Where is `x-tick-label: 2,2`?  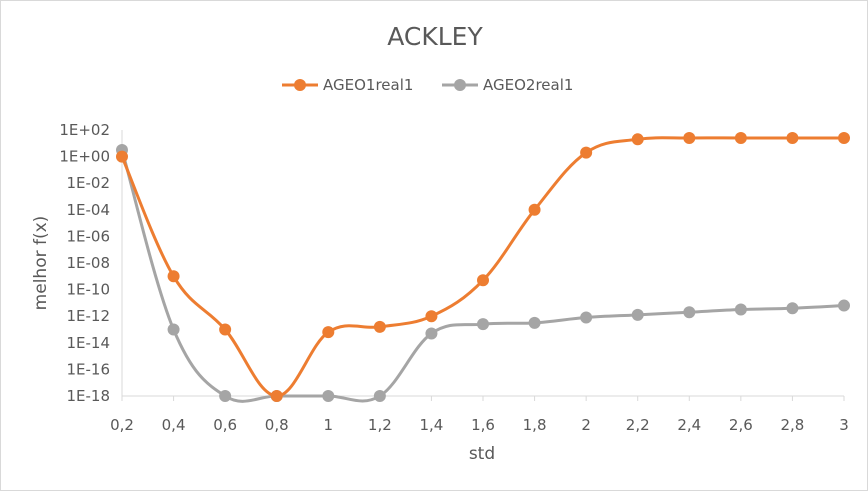
x-tick-label: 2,2 is located at coordinates (638, 425).